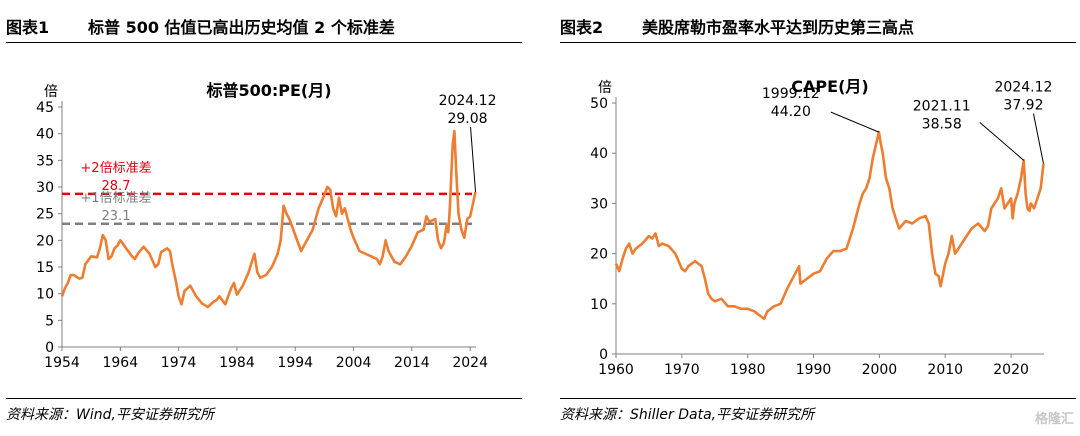  I want to click on x-tick-label: 2000, so click(880, 370).